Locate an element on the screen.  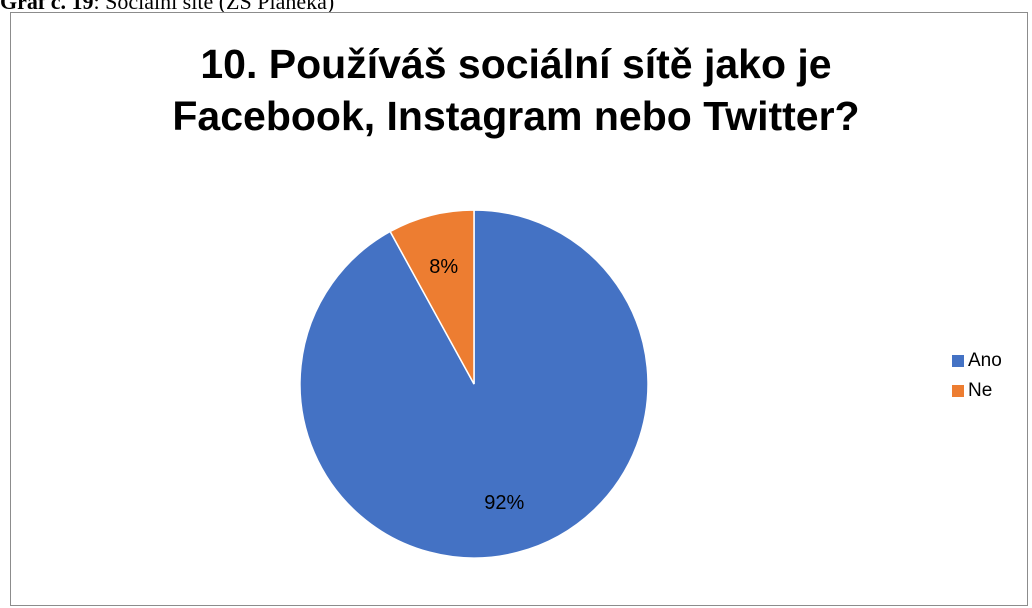
legend-item-ano: Ano is located at coordinates (977, 361).